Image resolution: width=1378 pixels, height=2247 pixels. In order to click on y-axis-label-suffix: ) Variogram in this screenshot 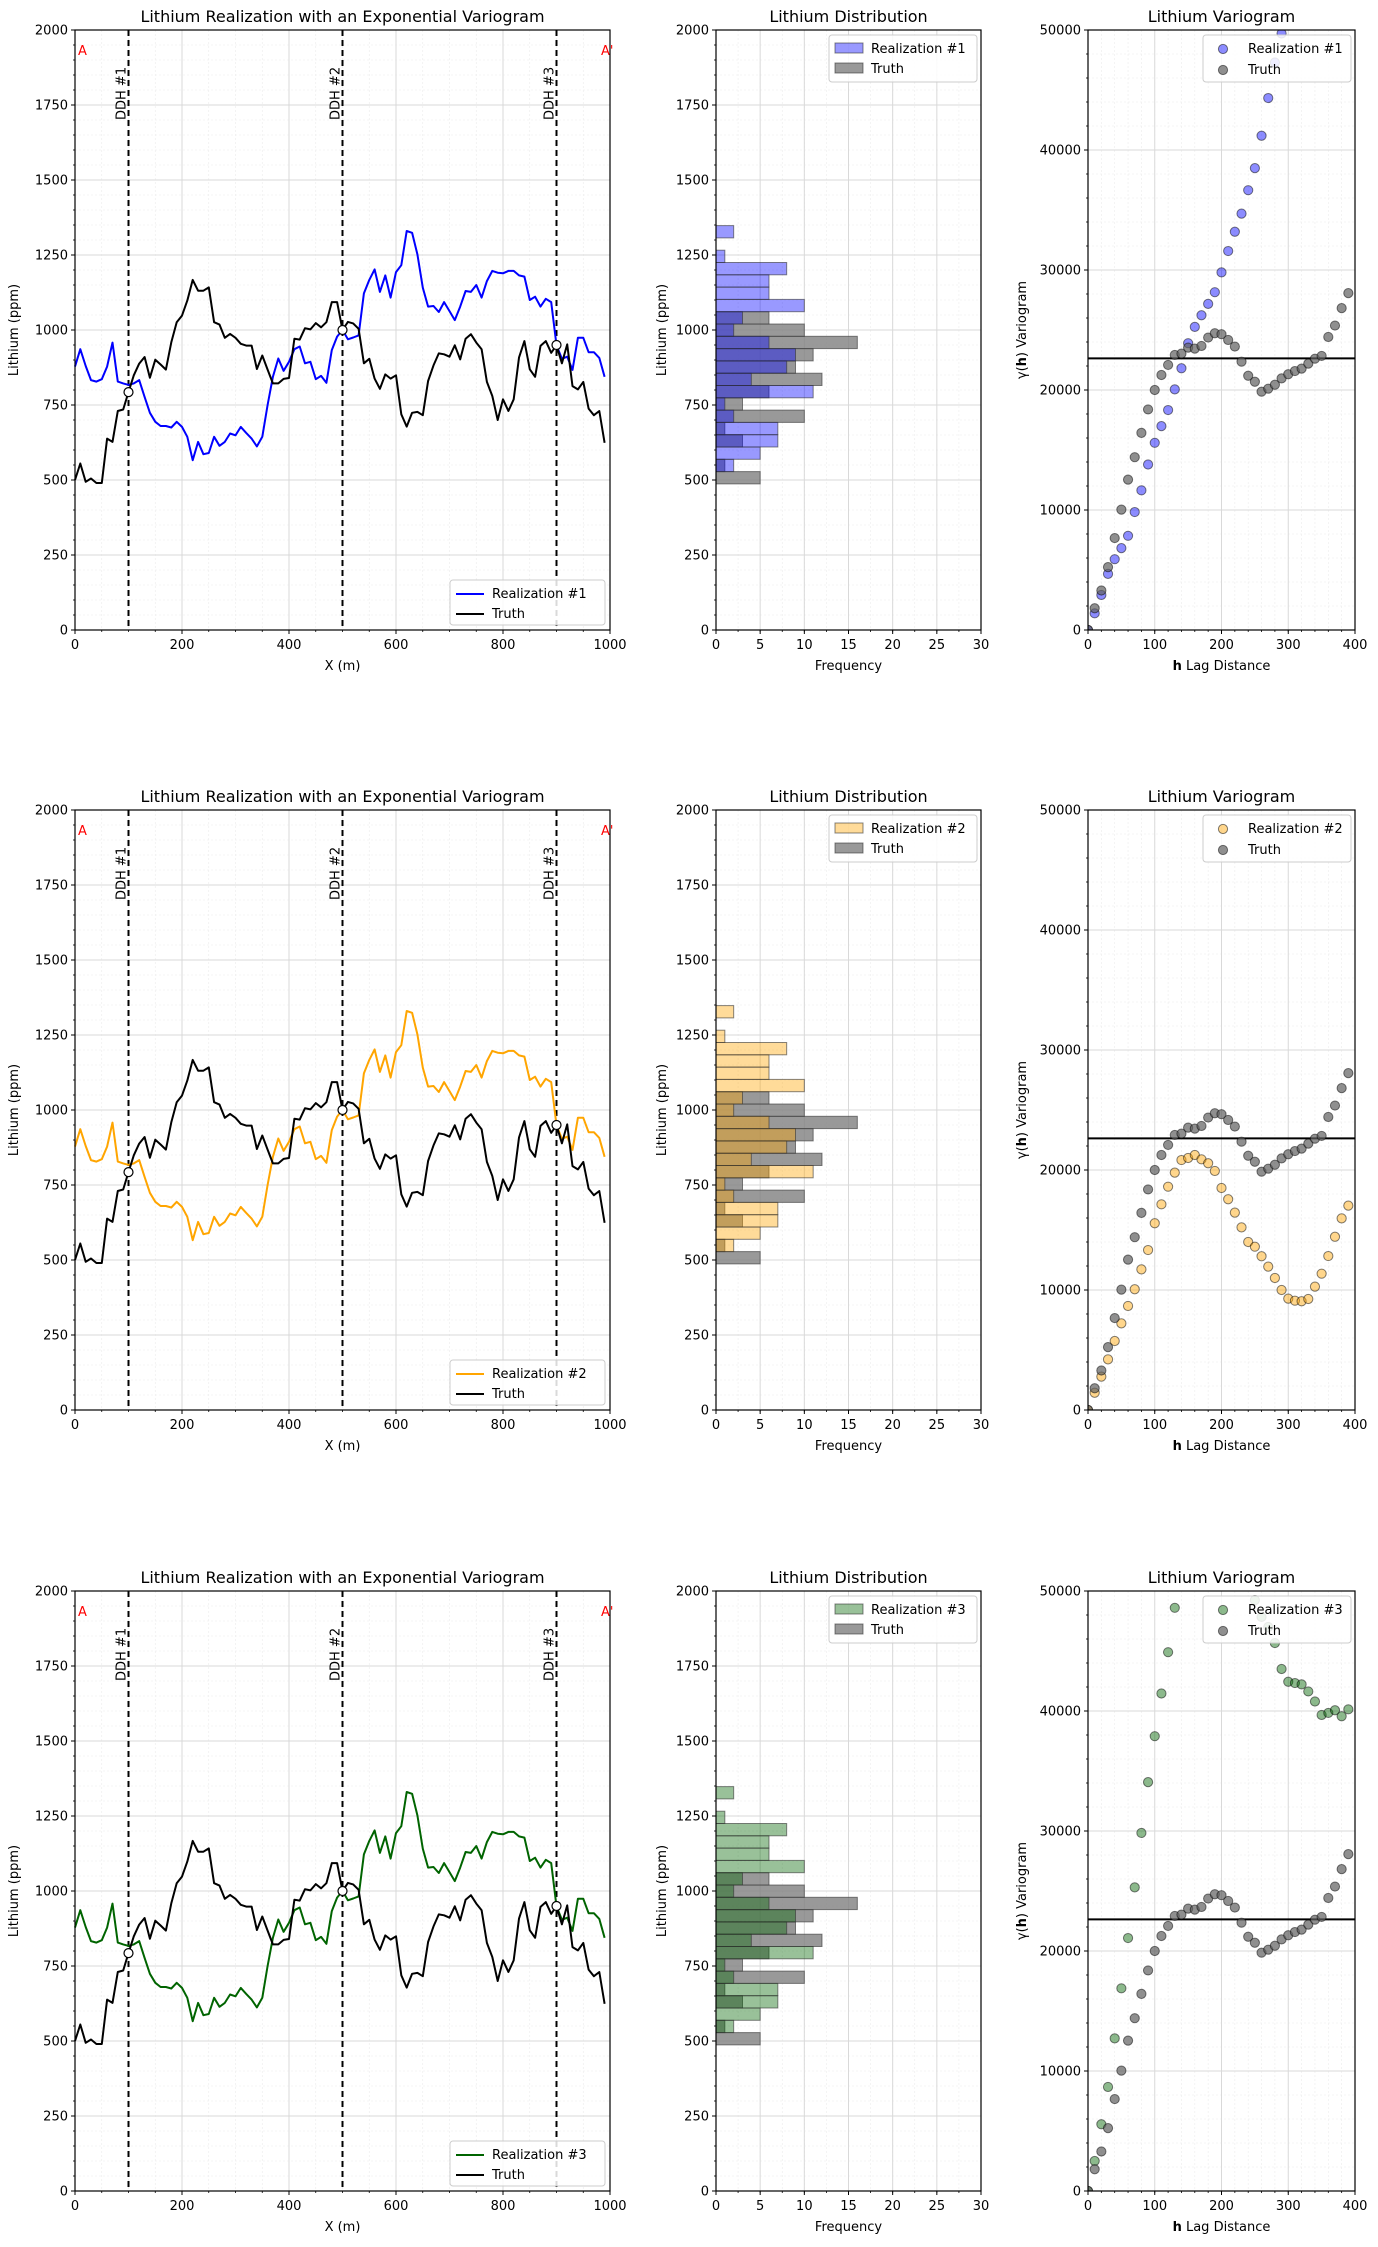, I will do `click(1022, 1099)`.